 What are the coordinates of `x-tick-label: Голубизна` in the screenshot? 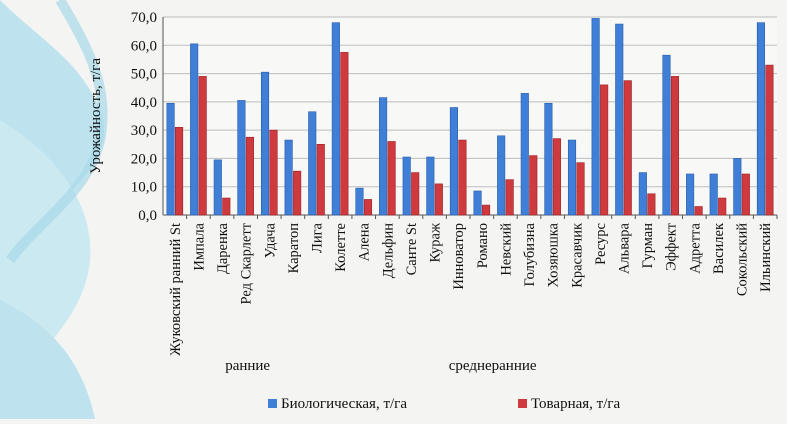 It's located at (530, 254).